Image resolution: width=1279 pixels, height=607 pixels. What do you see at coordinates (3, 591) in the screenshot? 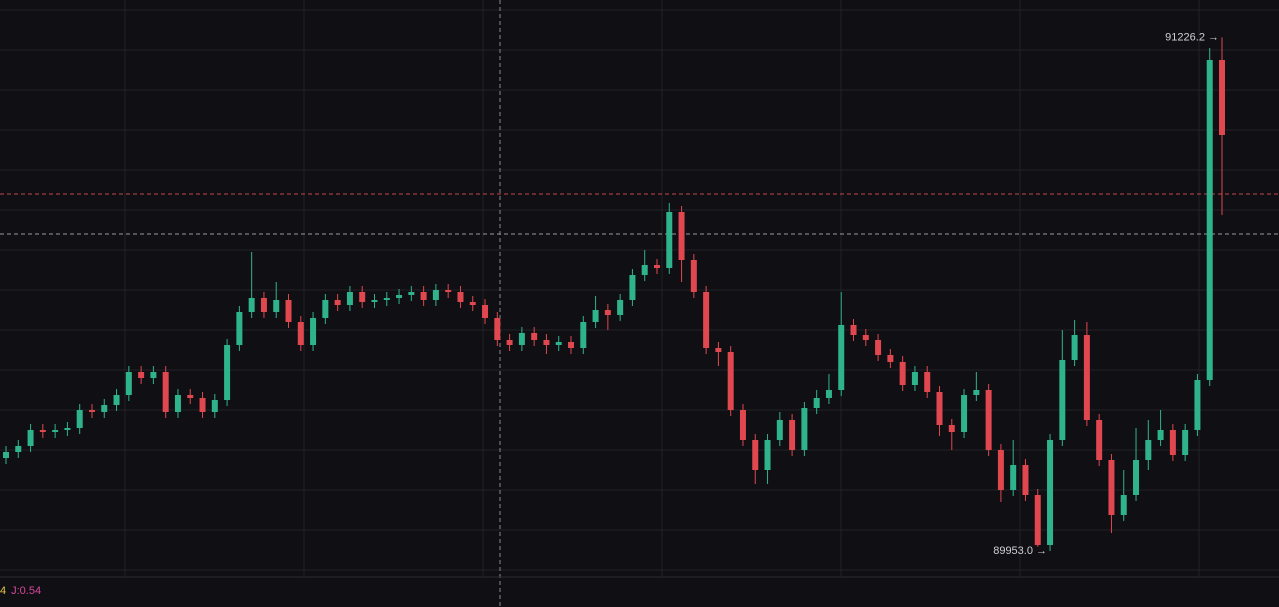
I see `indicator-label: 4` at bounding box center [3, 591].